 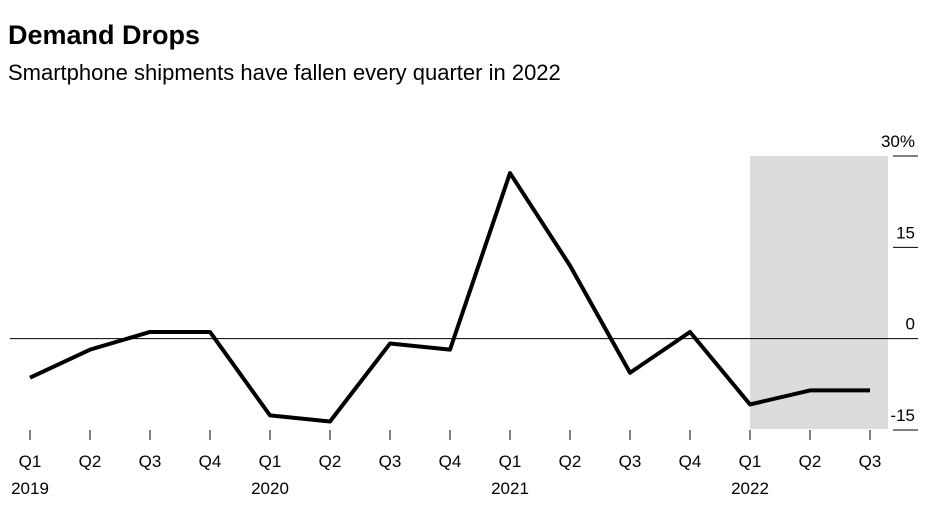 What do you see at coordinates (30, 488) in the screenshot?
I see `x-group-label: 2019` at bounding box center [30, 488].